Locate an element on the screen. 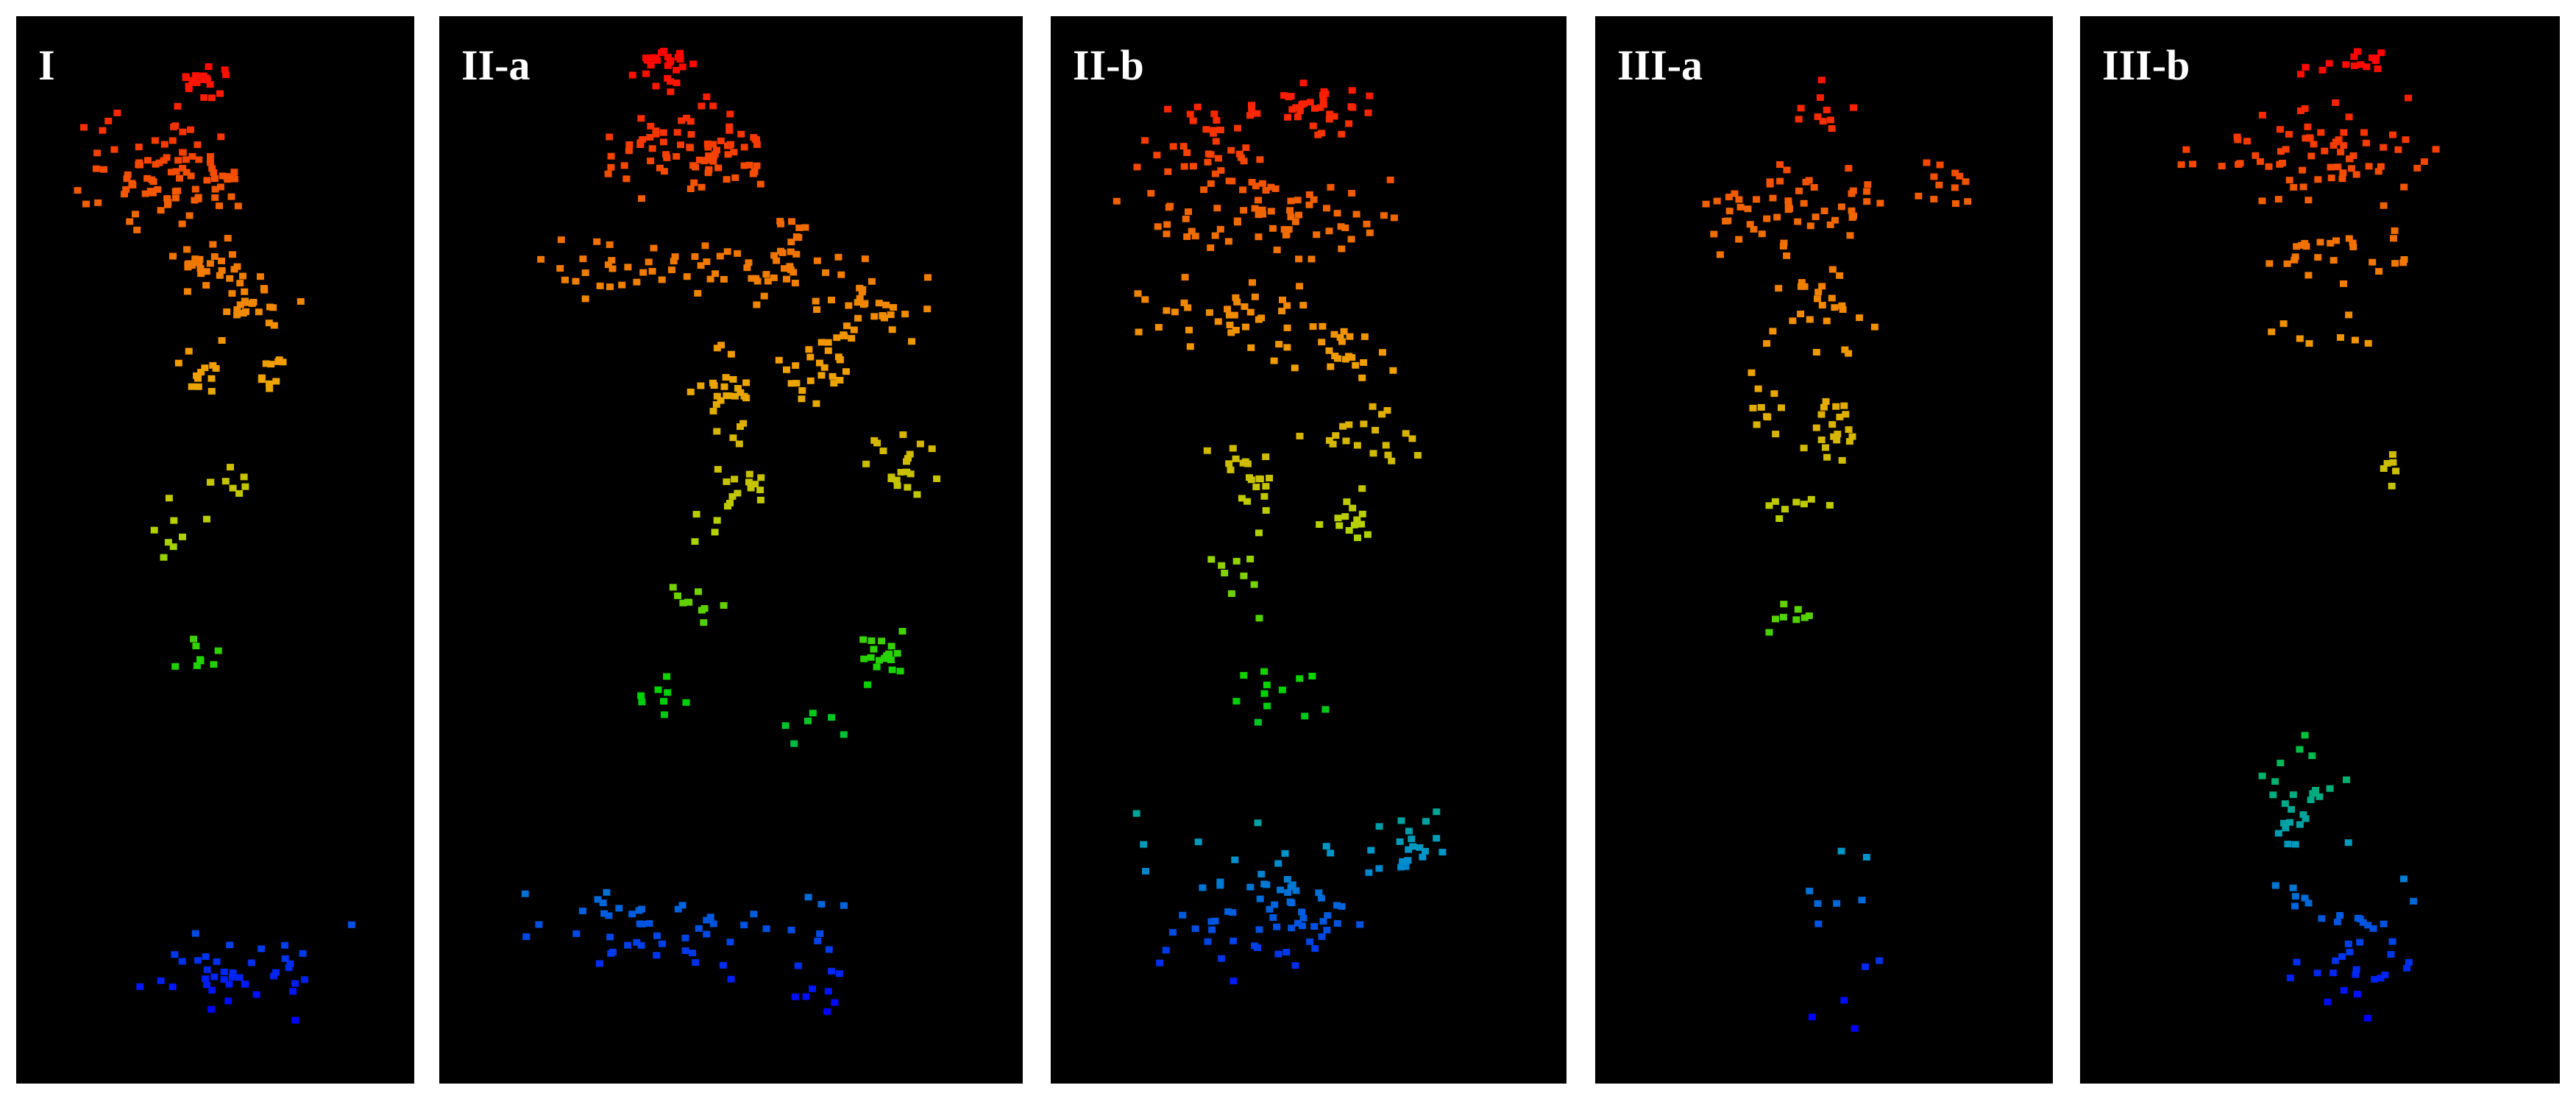 The width and height of the screenshot is (2576, 1113). panel-label-I: I is located at coordinates (46, 65).